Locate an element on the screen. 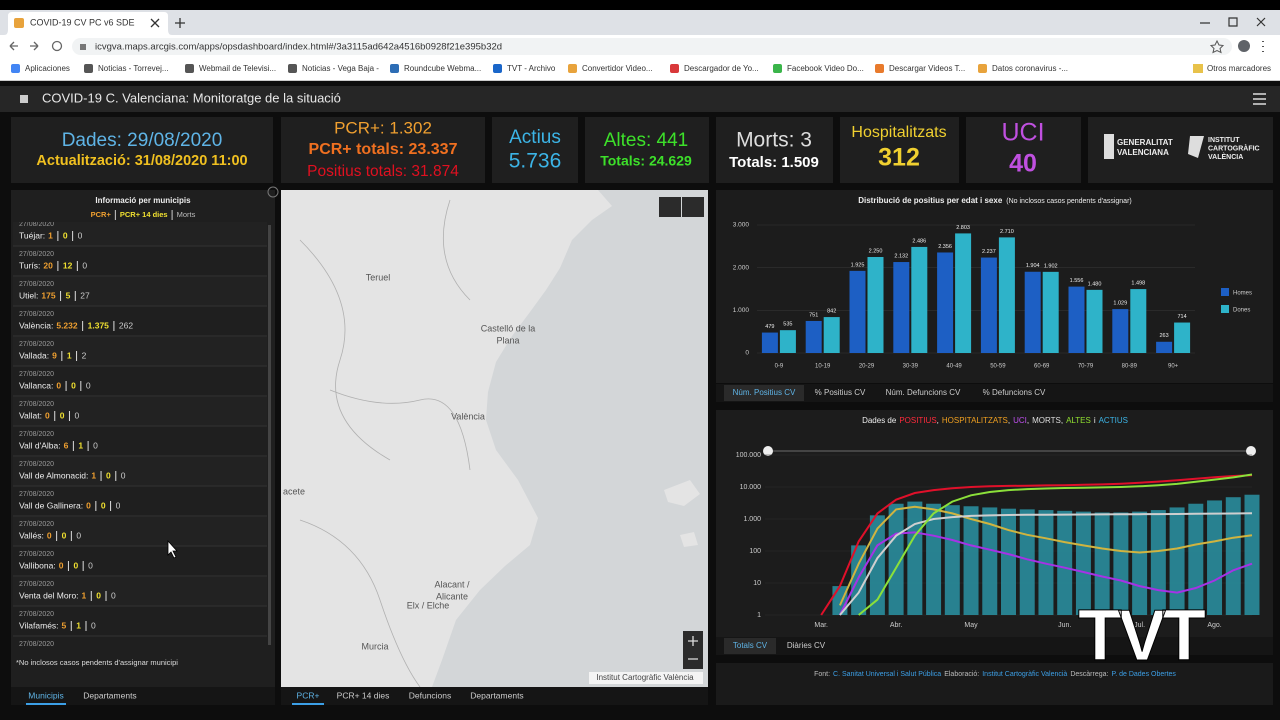  tab: % Defuncions CV is located at coordinates (1014, 392).